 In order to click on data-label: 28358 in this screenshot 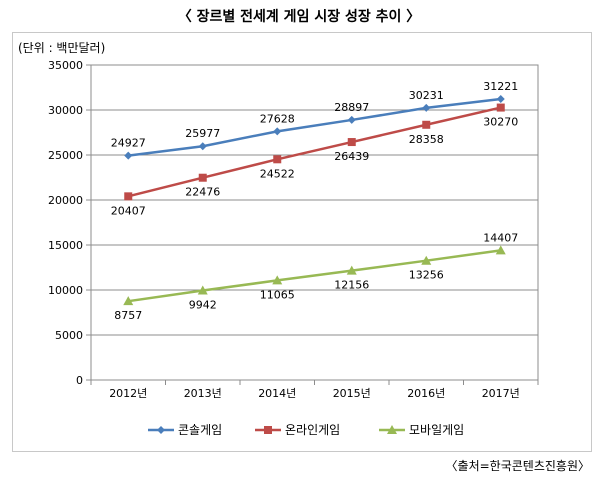, I will do `click(426, 139)`.